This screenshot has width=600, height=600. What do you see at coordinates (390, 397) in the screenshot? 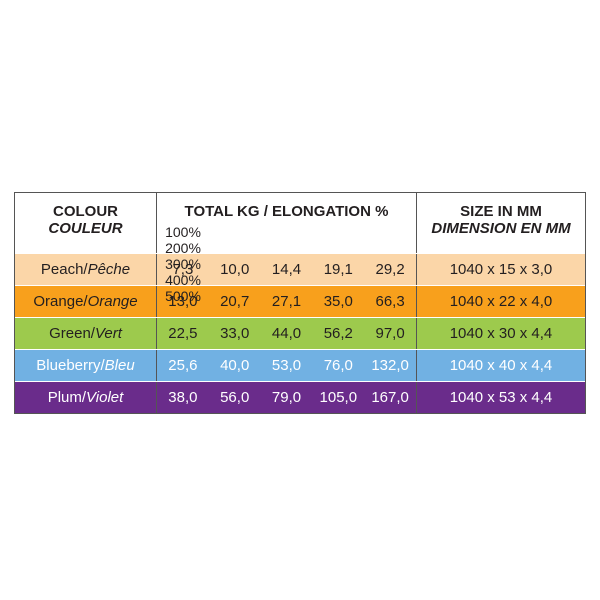
I see `value: 167,0` at bounding box center [390, 397].